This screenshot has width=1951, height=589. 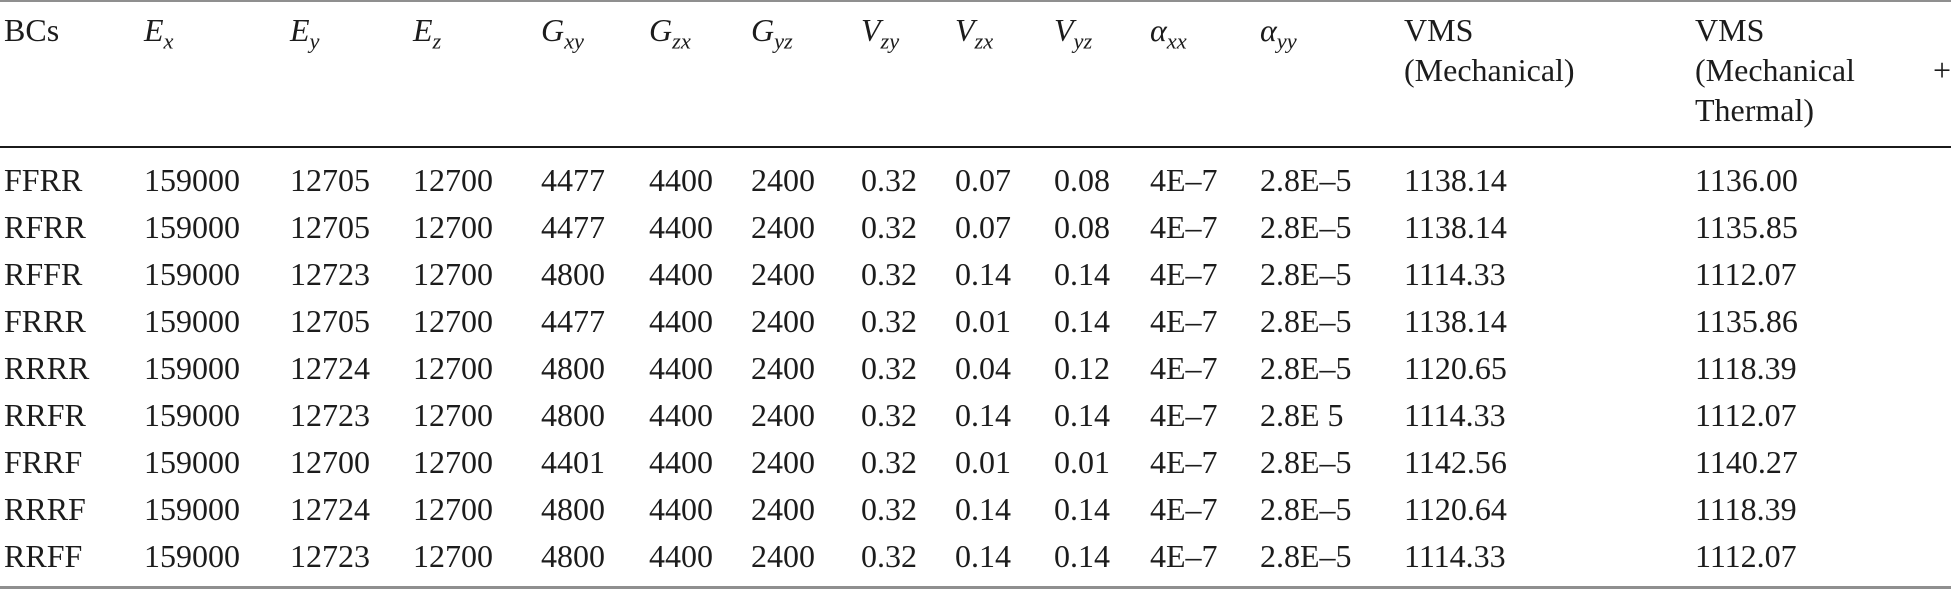 What do you see at coordinates (477, 74) in the screenshot?
I see `col-header-ez: Ez` at bounding box center [477, 74].